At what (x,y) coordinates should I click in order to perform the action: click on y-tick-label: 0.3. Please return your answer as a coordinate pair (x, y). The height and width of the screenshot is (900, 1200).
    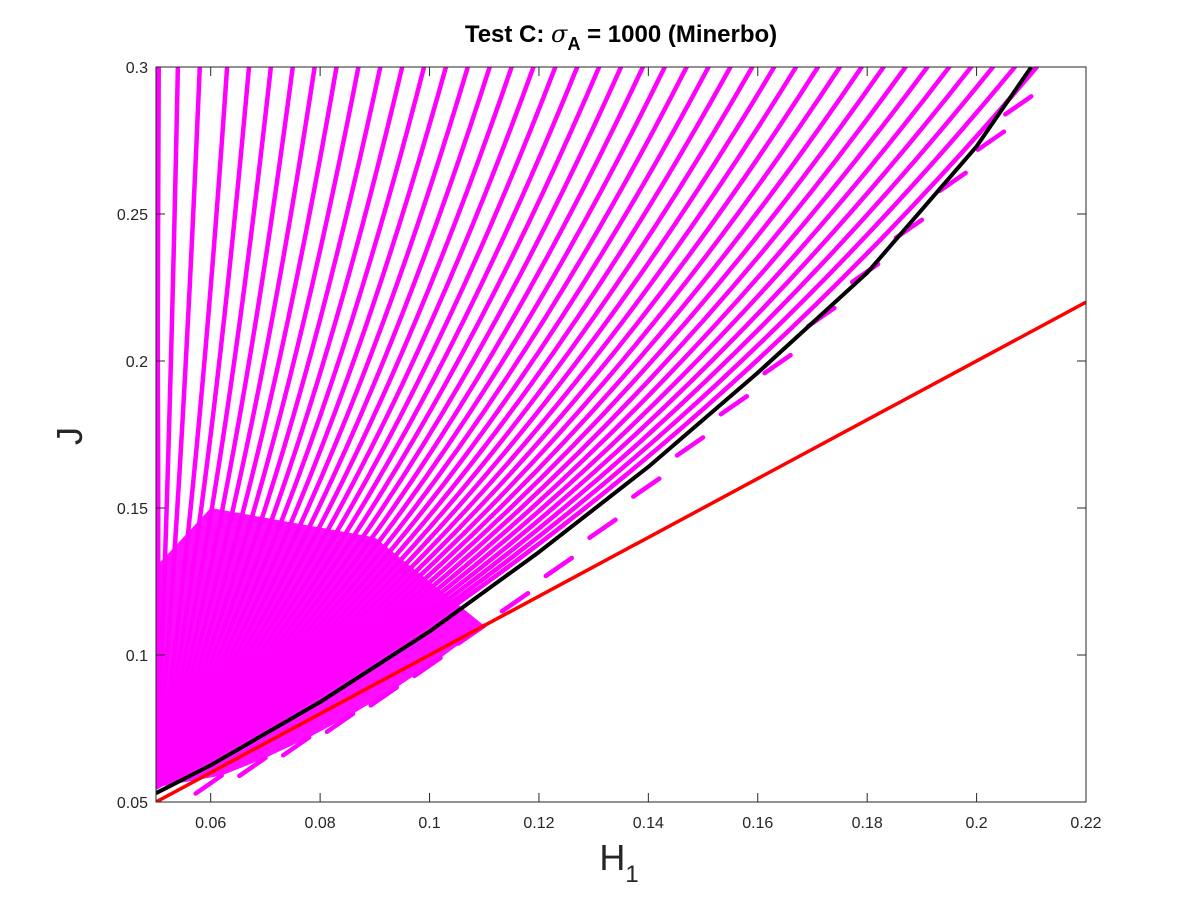
    Looking at the image, I should click on (137, 68).